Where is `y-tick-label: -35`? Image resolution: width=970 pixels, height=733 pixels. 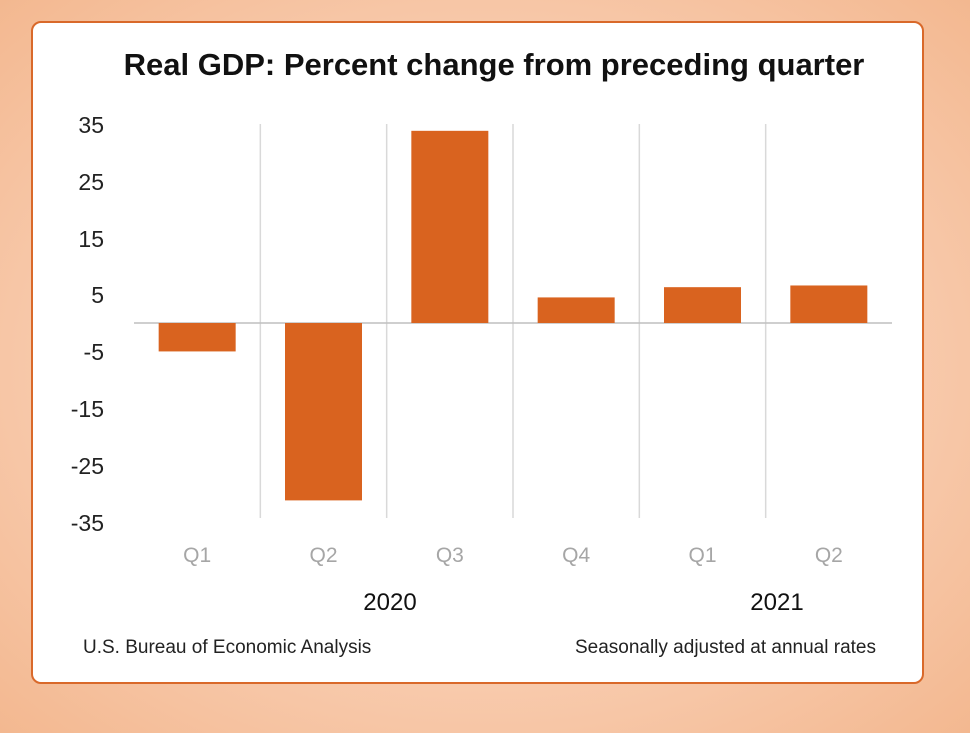
y-tick-label: -35 is located at coordinates (87, 523).